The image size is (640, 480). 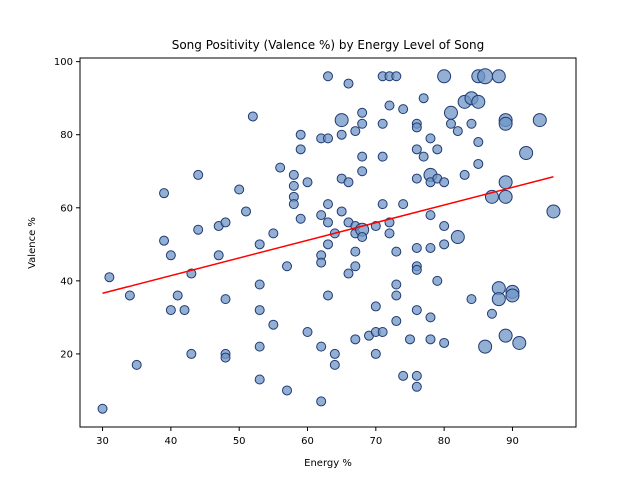 I want to click on y-tick-label: 20, so click(x=66, y=354).